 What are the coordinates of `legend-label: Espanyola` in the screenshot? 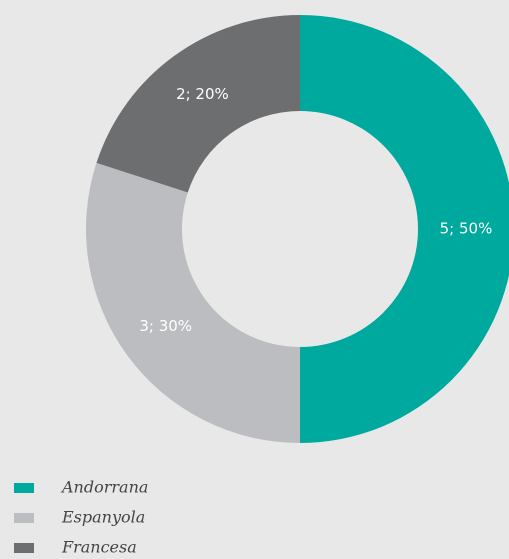 It's located at (103, 517).